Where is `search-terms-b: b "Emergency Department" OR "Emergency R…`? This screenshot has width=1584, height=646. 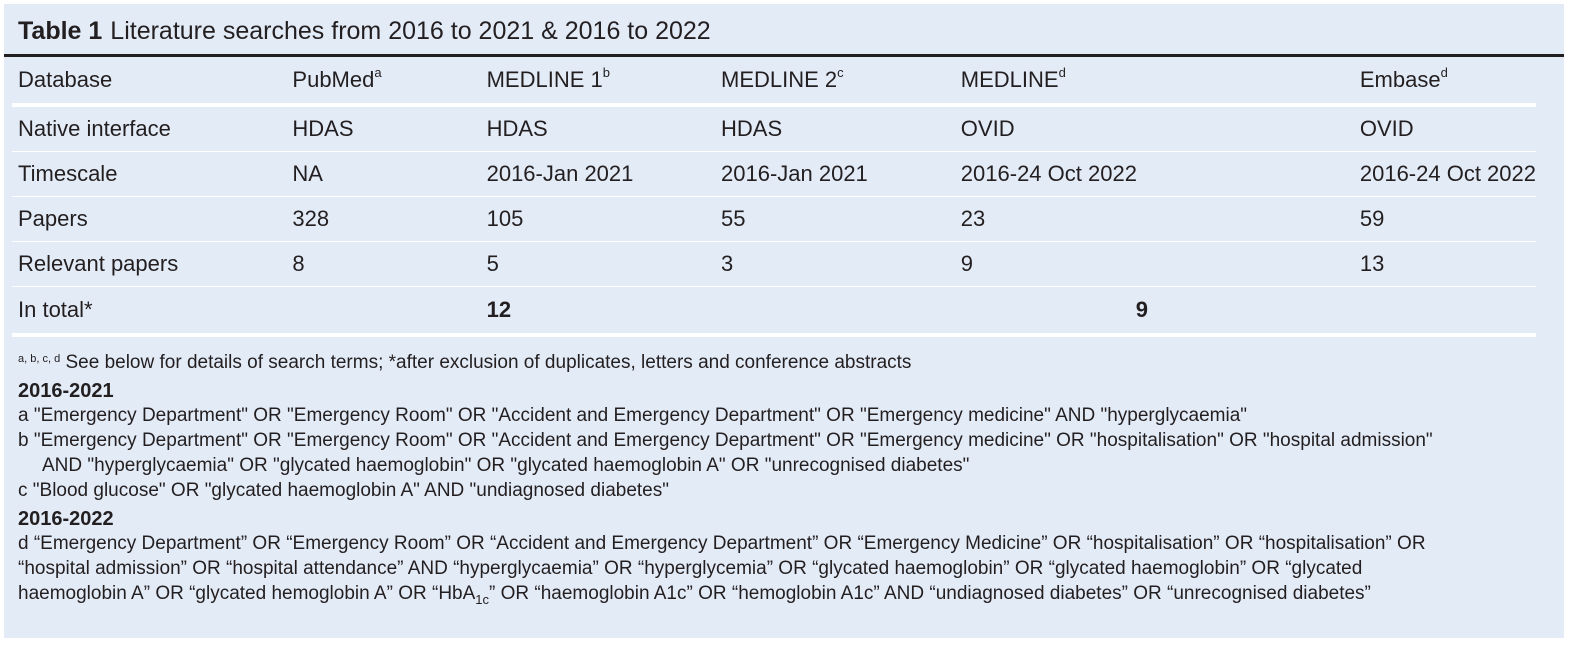 search-terms-b: b "Emergency Department" OR "Emergency R… is located at coordinates (725, 440).